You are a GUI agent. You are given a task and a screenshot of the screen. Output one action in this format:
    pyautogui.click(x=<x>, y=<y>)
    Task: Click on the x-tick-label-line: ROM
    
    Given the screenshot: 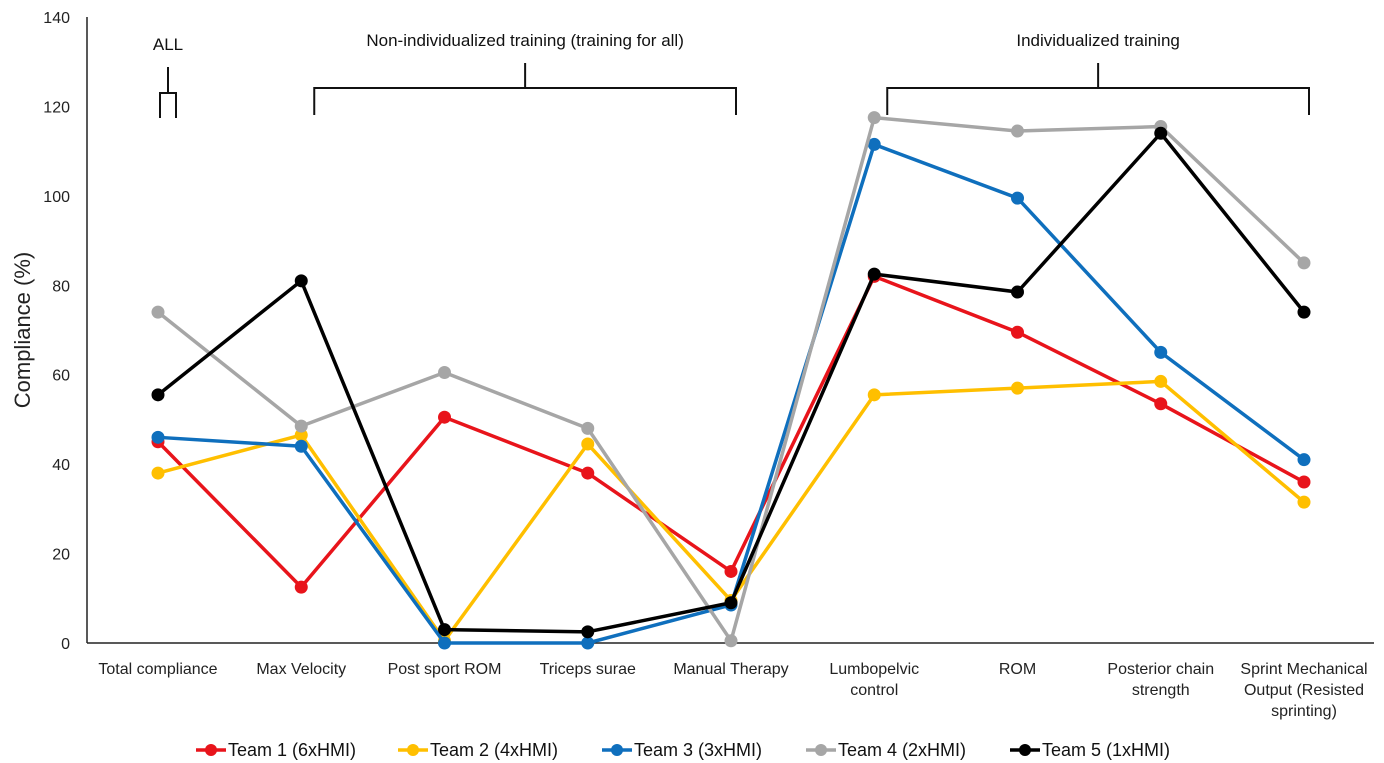 What is the action you would take?
    pyautogui.click(x=1017, y=669)
    